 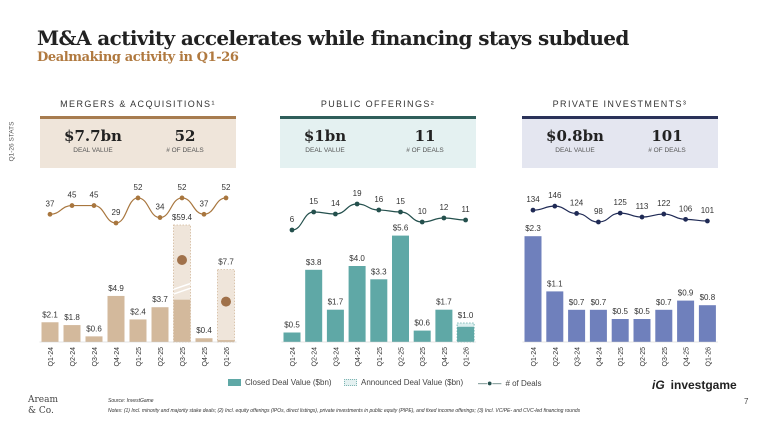 I want to click on legend-line-marker-icon: ―●―, so click(x=490, y=383).